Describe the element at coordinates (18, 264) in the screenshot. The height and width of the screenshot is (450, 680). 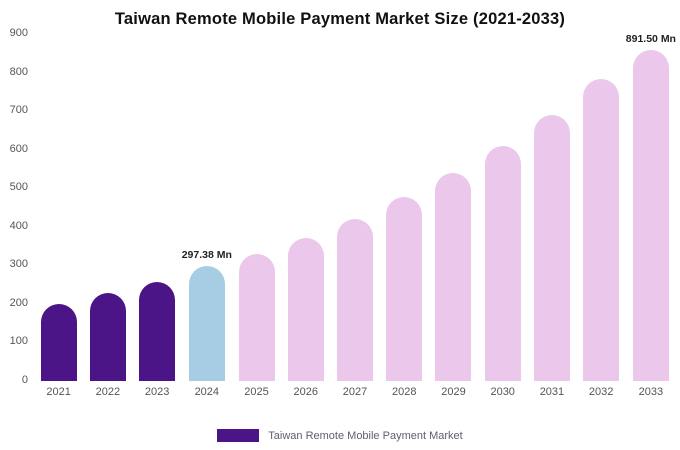
I see `y-tick-label: 300` at that location.